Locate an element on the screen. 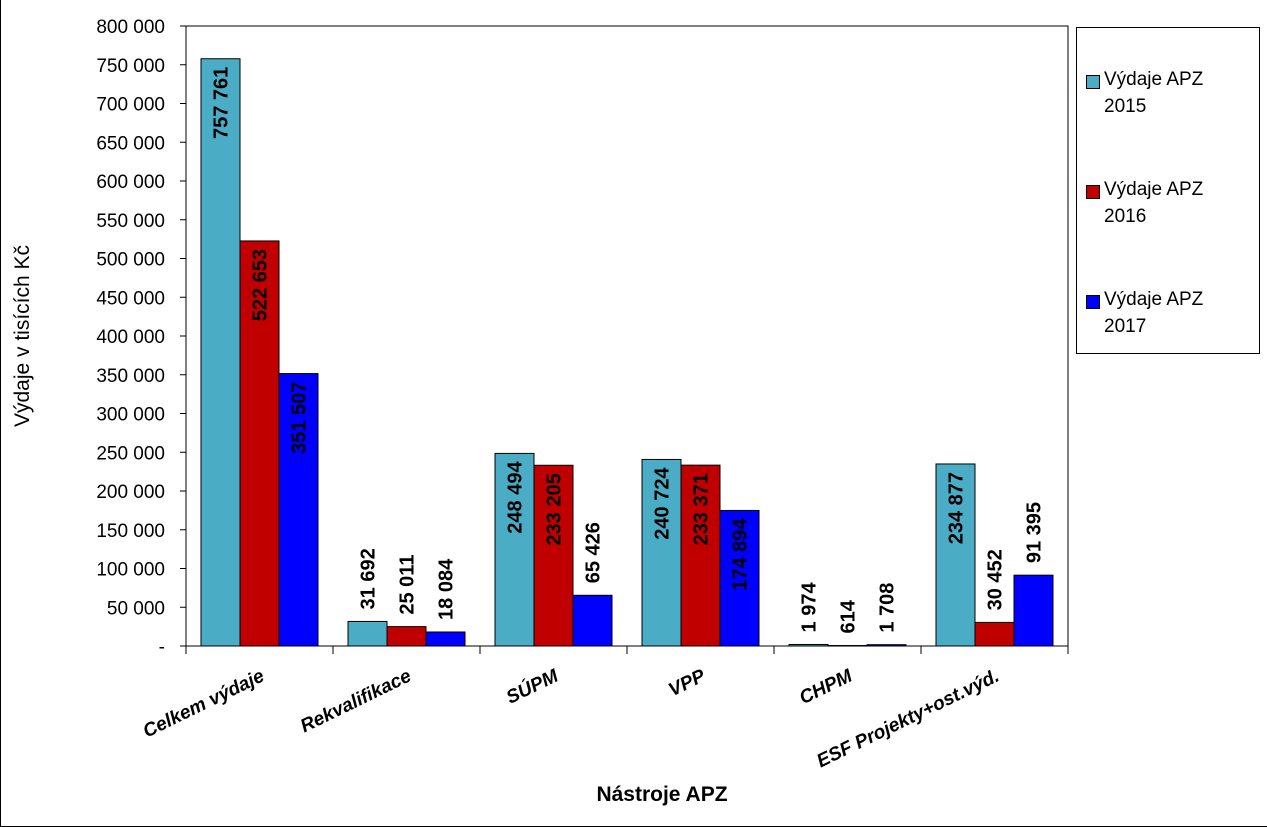 Image resolution: width=1267 pixels, height=827 pixels. x-category-label: Rekvalifikace is located at coordinates (356, 701).